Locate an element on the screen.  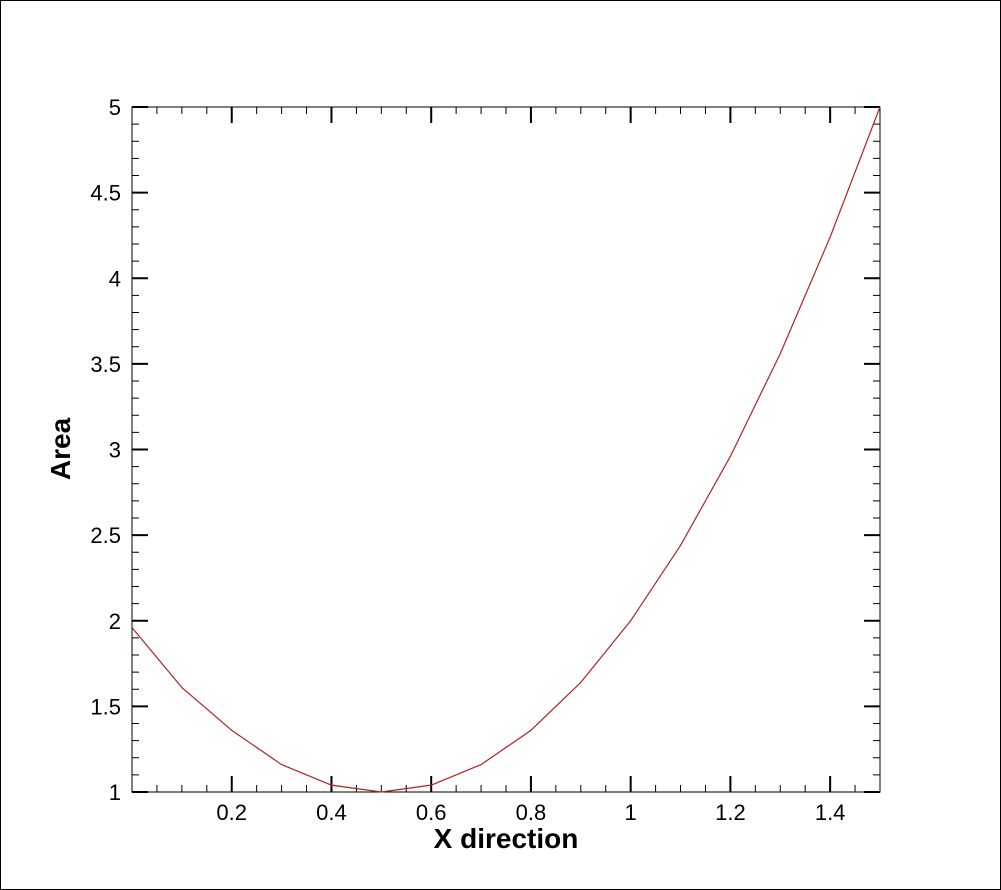
x-tick-label: 0.8 is located at coordinates (531, 812).